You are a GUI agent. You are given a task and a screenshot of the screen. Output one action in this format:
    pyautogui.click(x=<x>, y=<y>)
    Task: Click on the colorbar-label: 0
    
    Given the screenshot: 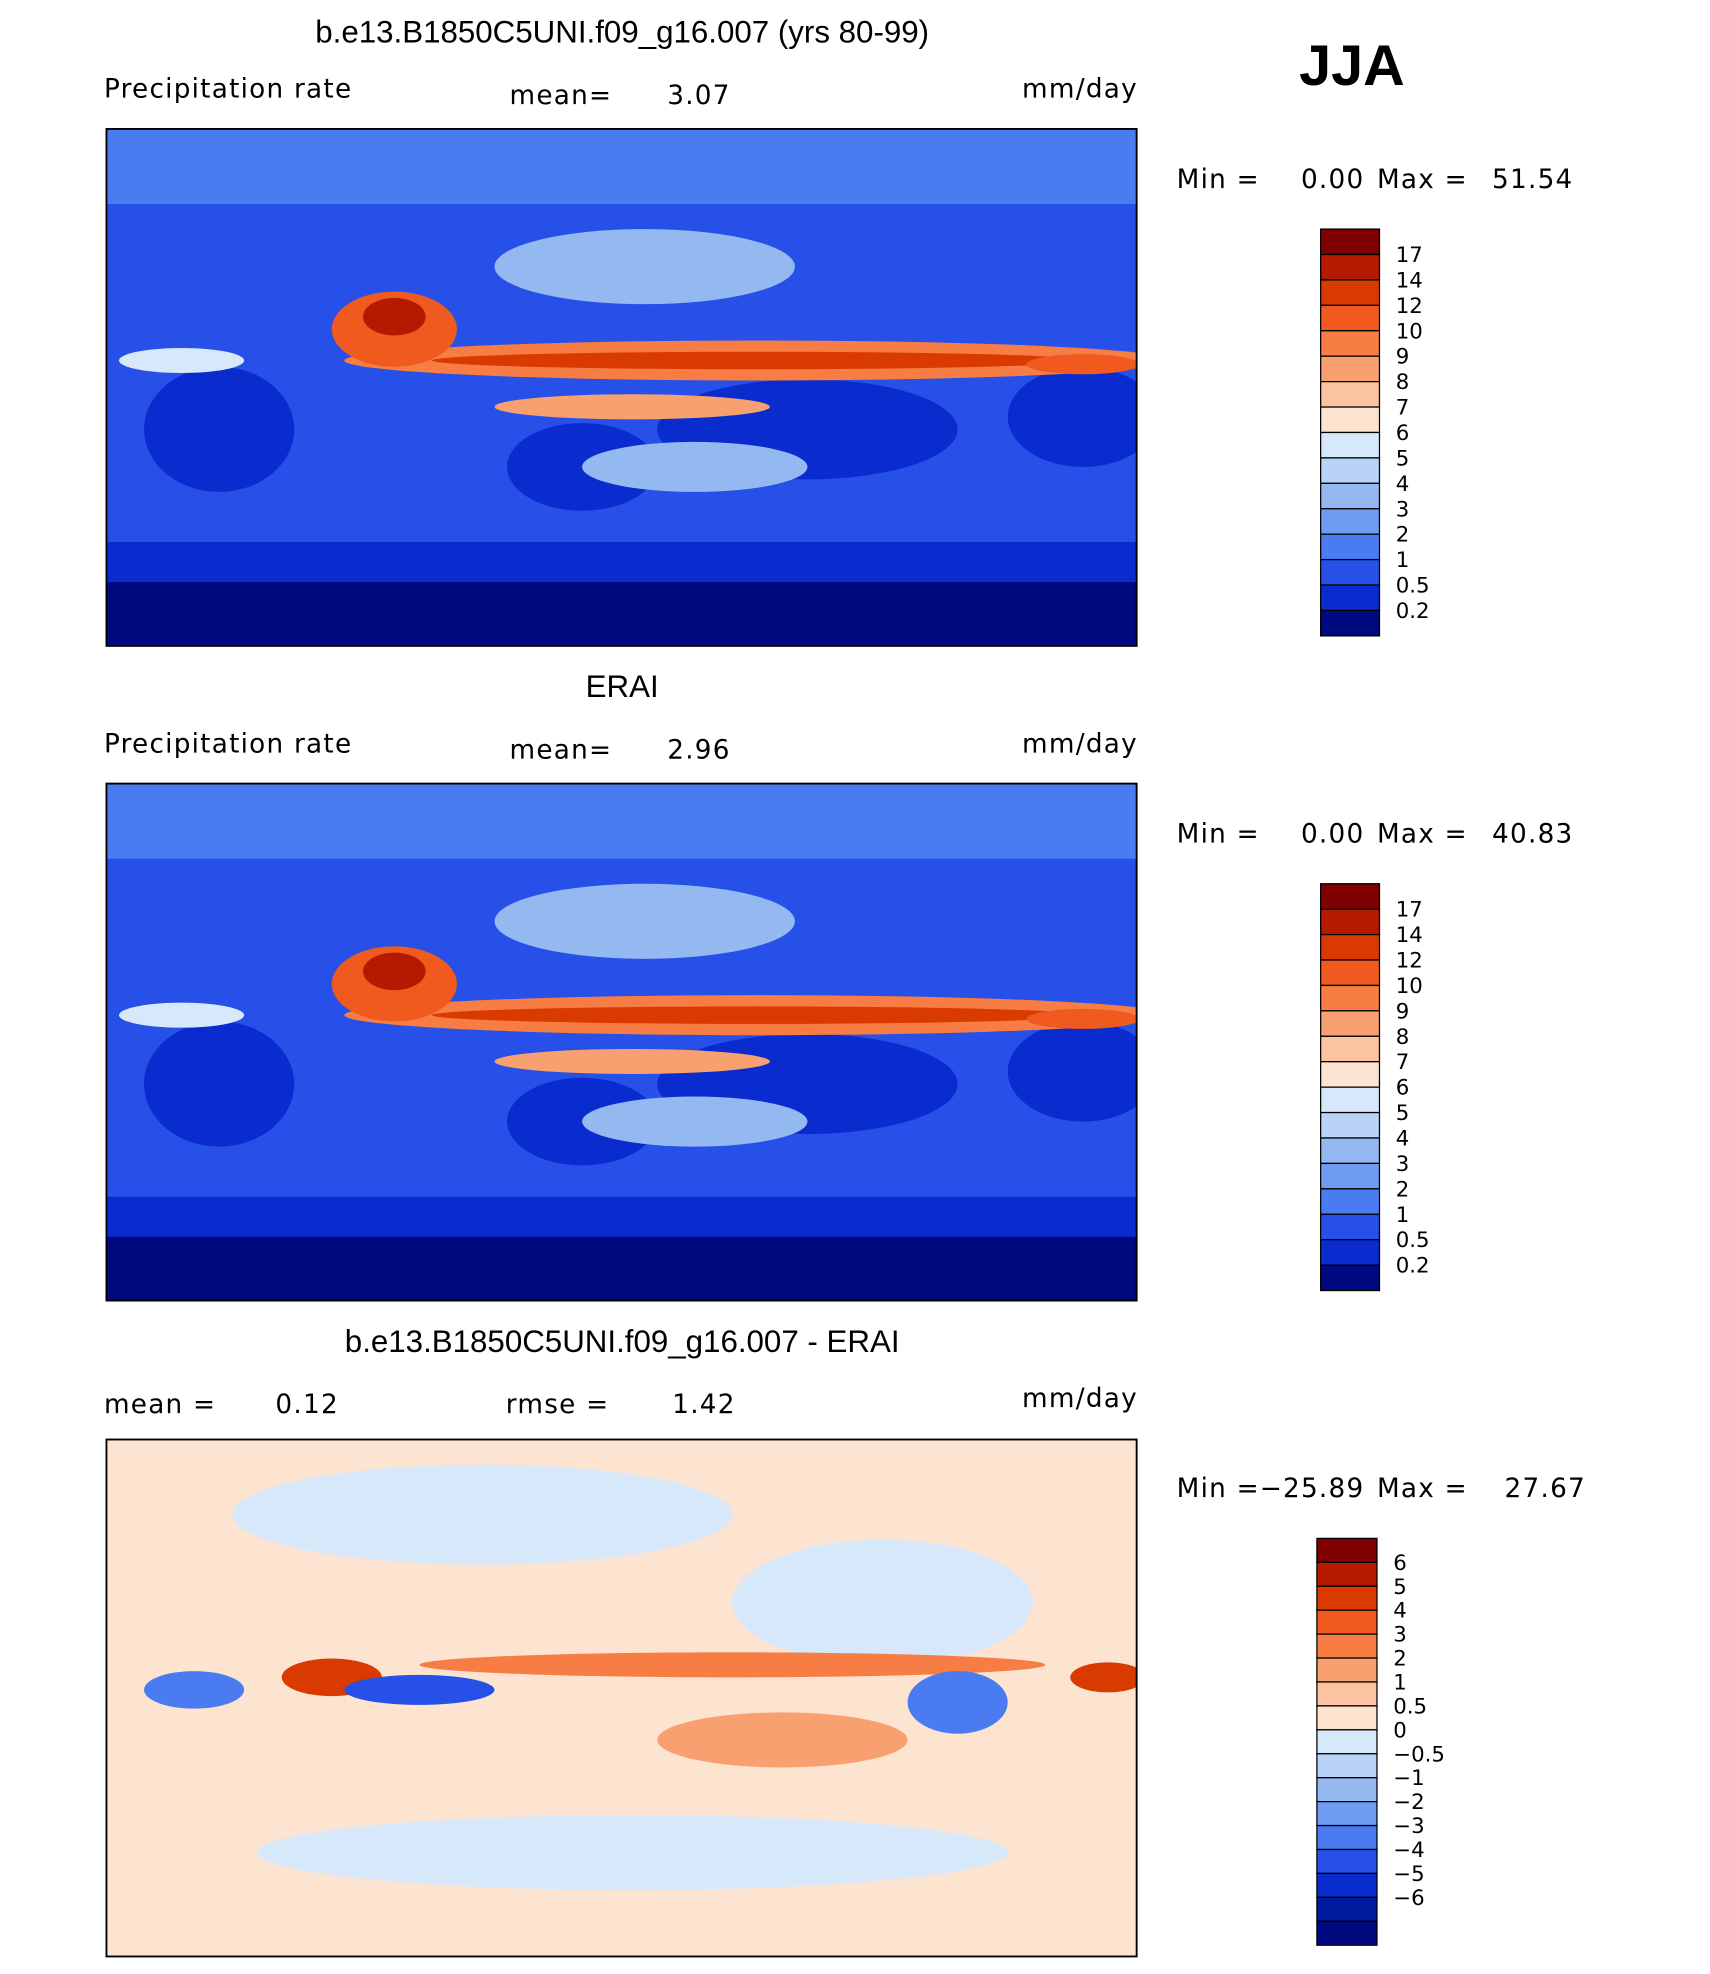 What is the action you would take?
    pyautogui.click(x=1400, y=1730)
    